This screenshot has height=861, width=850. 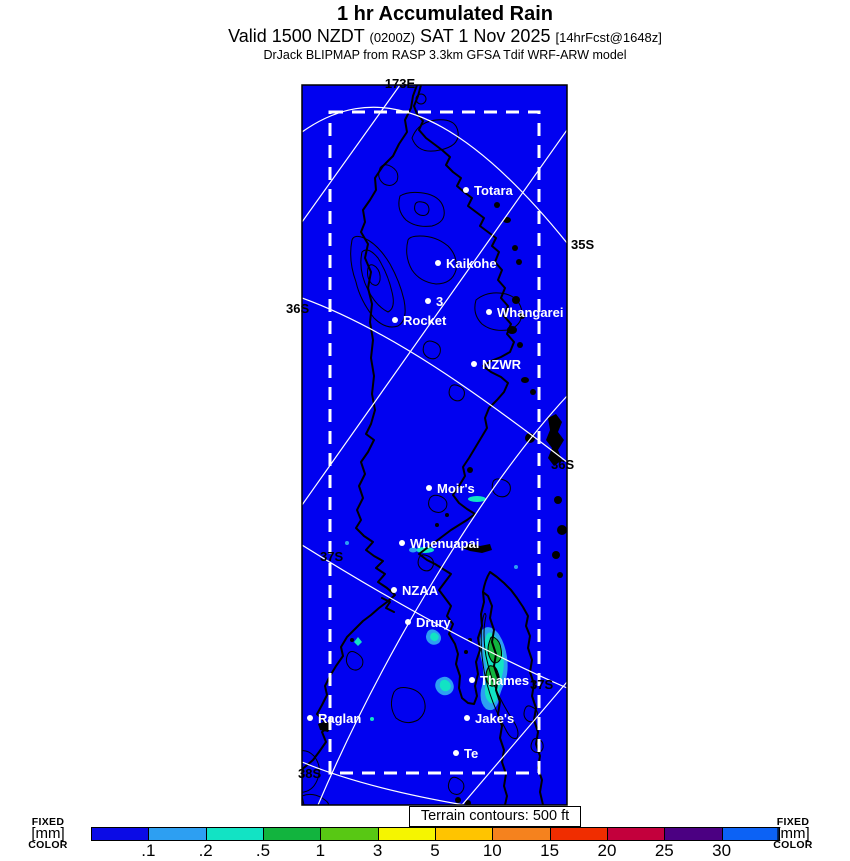 I want to click on color-scale-tick: 1, so click(x=320, y=850).